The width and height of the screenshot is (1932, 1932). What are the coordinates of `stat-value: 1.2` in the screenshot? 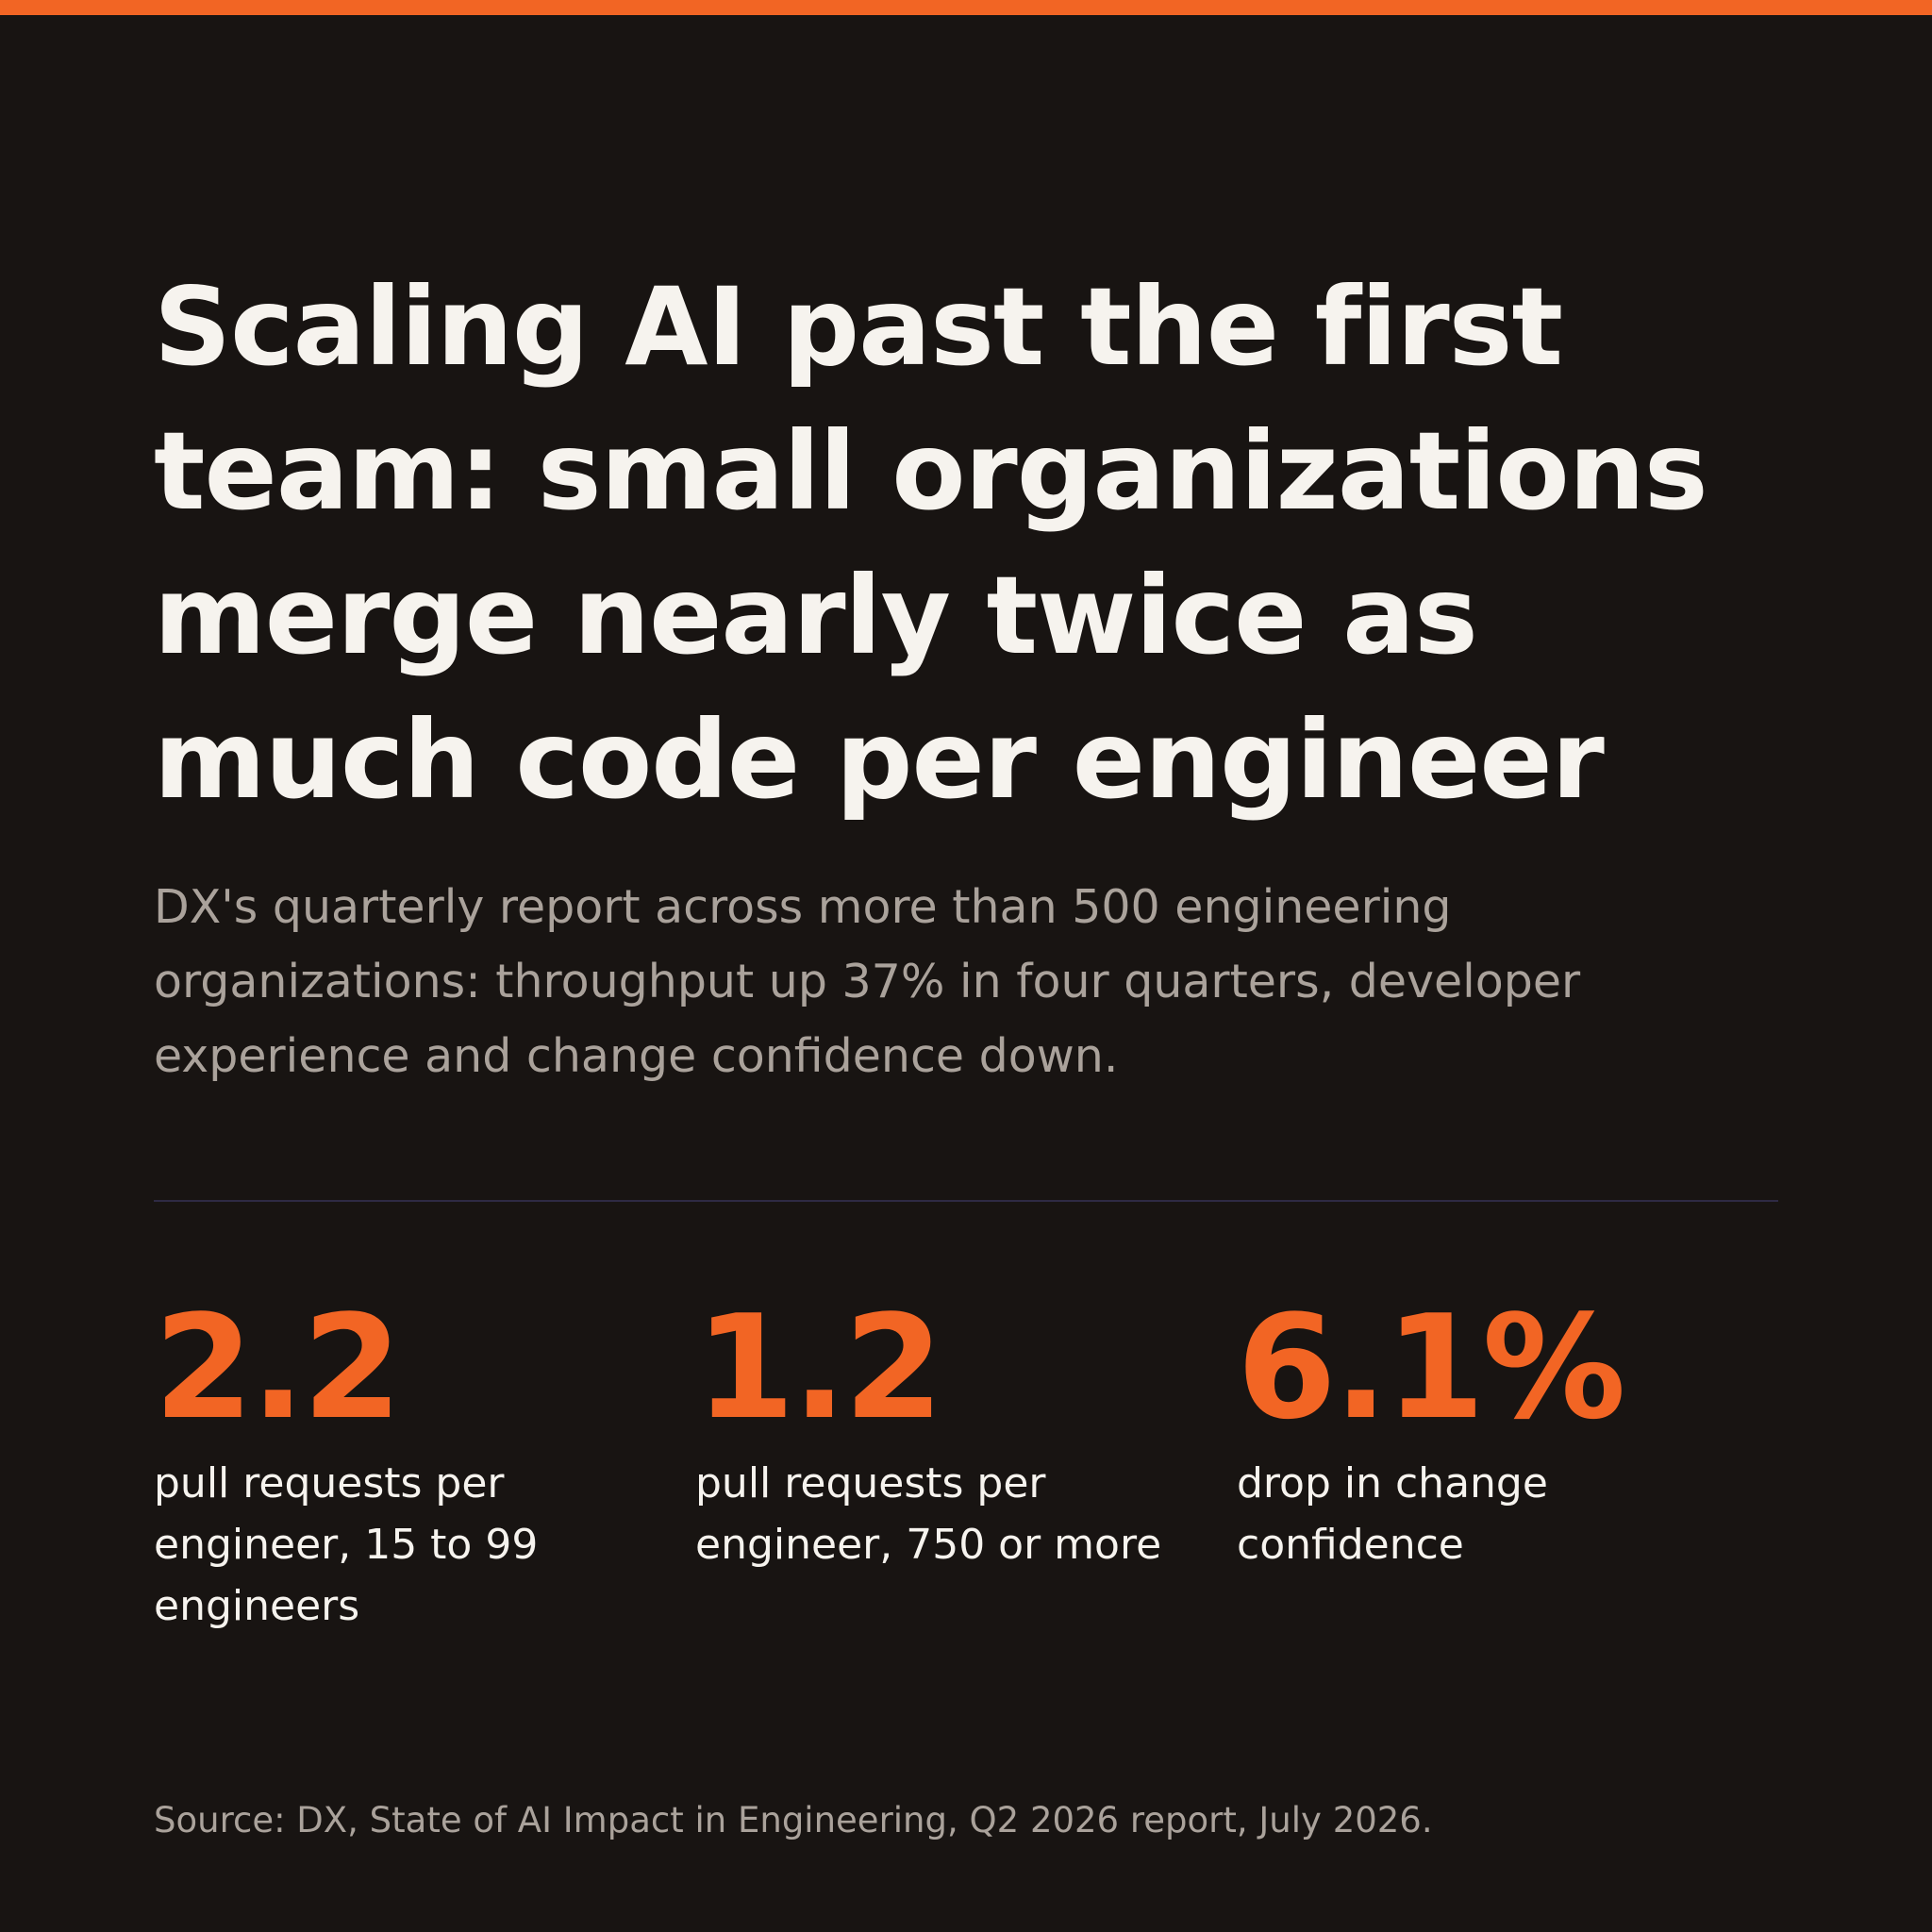 It's located at (819, 1368).